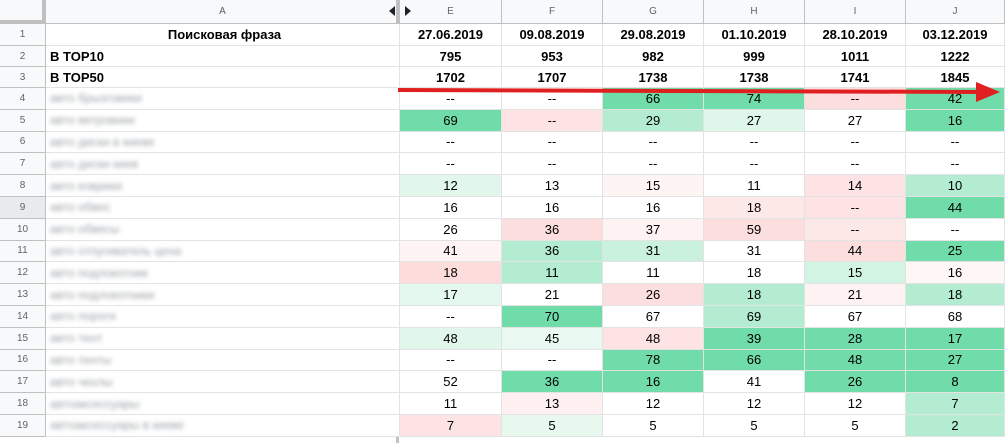  Describe the element at coordinates (653, 360) in the screenshot. I see `position-cell: 78` at that location.